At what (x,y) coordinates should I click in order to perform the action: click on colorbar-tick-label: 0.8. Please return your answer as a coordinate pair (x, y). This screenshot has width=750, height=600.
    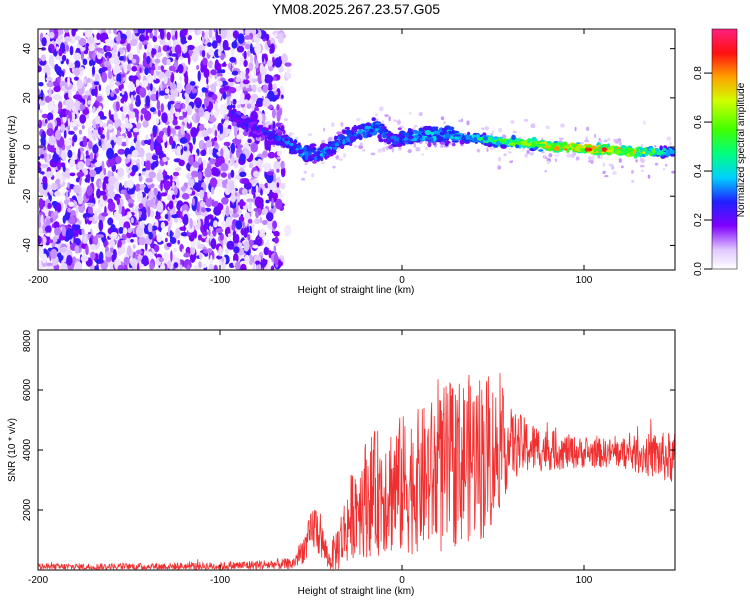
    Looking at the image, I should click on (698, 73).